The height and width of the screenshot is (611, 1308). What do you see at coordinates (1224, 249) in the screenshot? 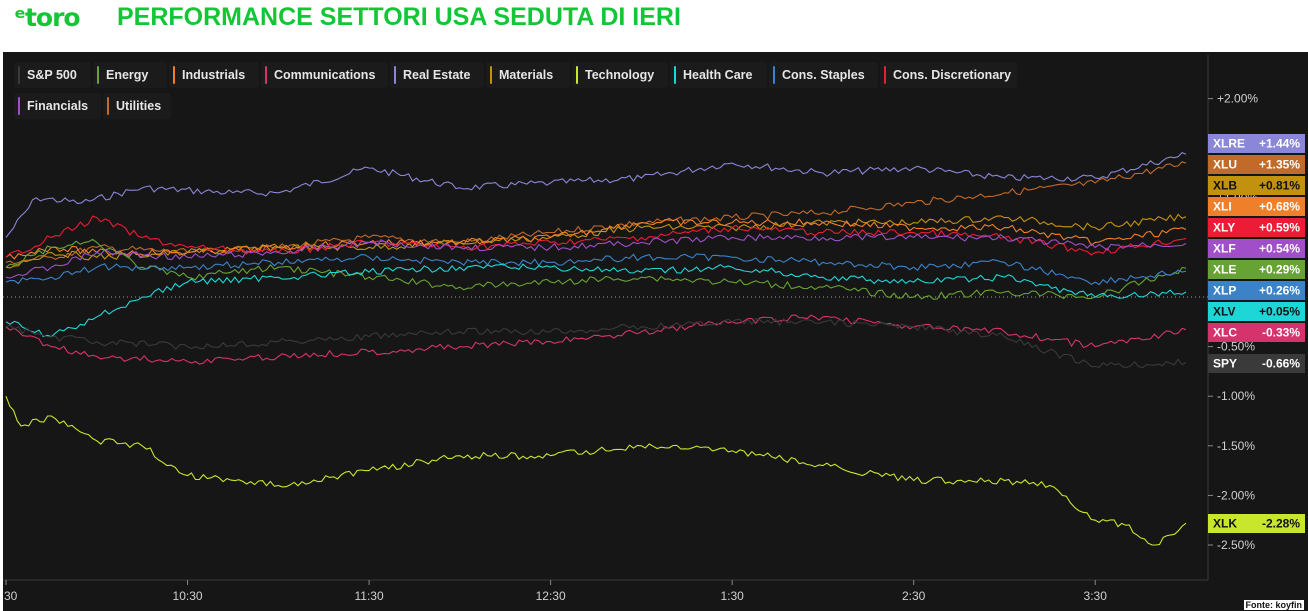
I see `end-label-ticker: XLF` at bounding box center [1224, 249].